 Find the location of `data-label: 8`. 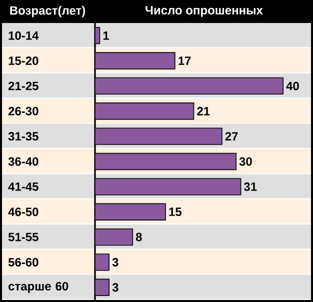

data-label: 8 is located at coordinates (139, 237).